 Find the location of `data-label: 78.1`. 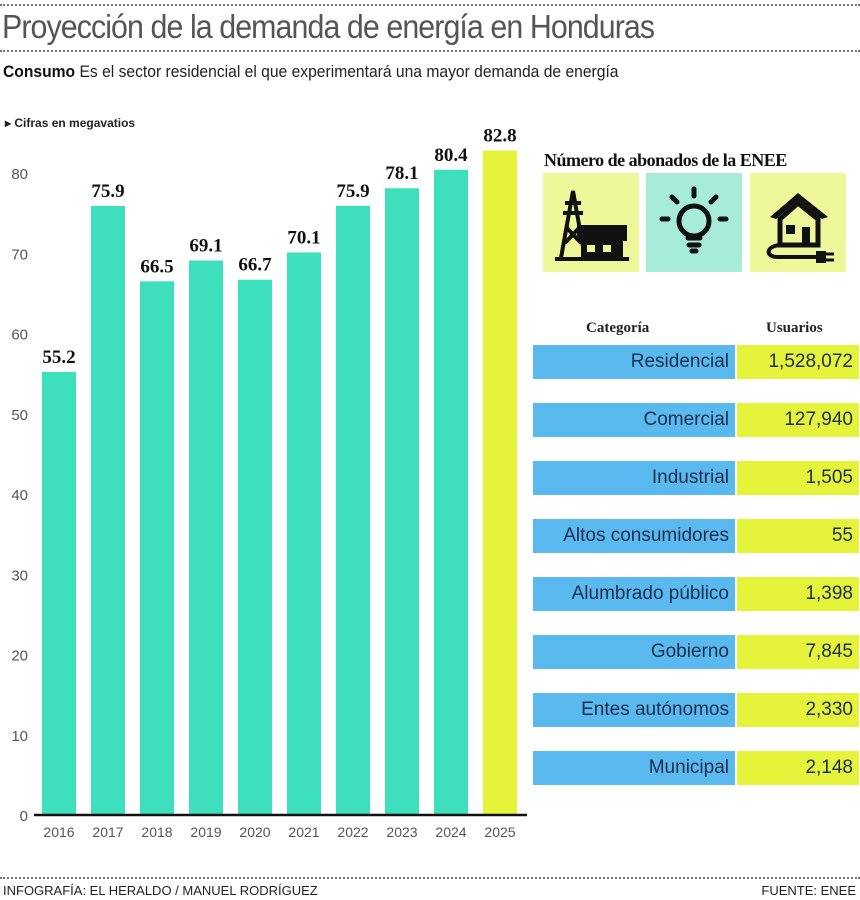

data-label: 78.1 is located at coordinates (401, 173).